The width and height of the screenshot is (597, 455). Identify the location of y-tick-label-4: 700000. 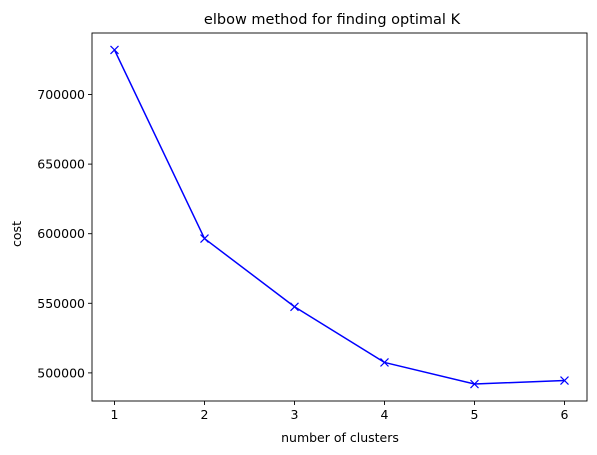
(61, 94).